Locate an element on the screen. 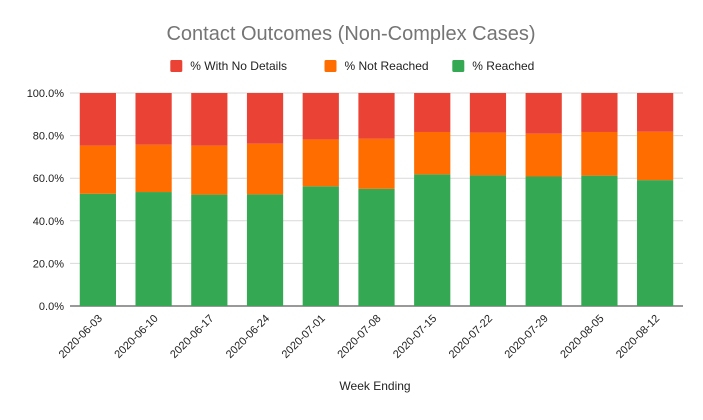 This screenshot has width=703, height=420. chart-title: Contact Outcomes (Non-Complex Cases) is located at coordinates (350, 34).